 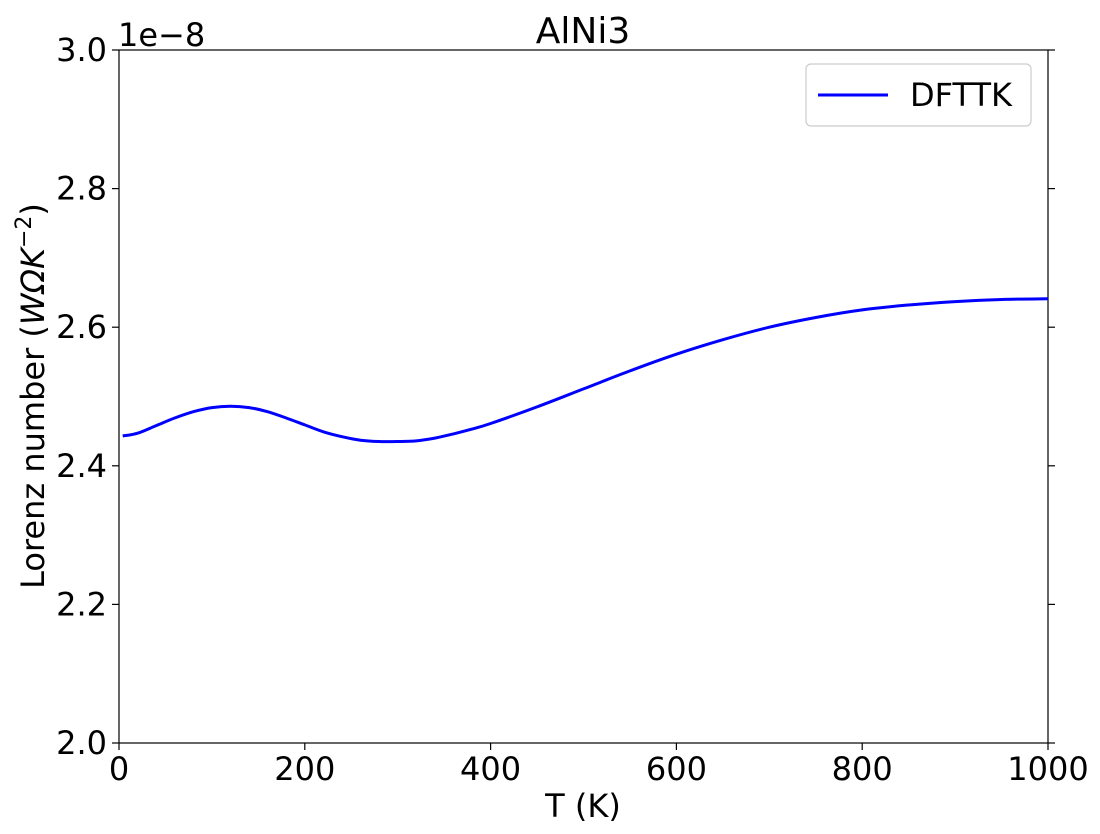 What do you see at coordinates (33, 457) in the screenshot?
I see `y-axis-label-text: Lorenz number (` at bounding box center [33, 457].